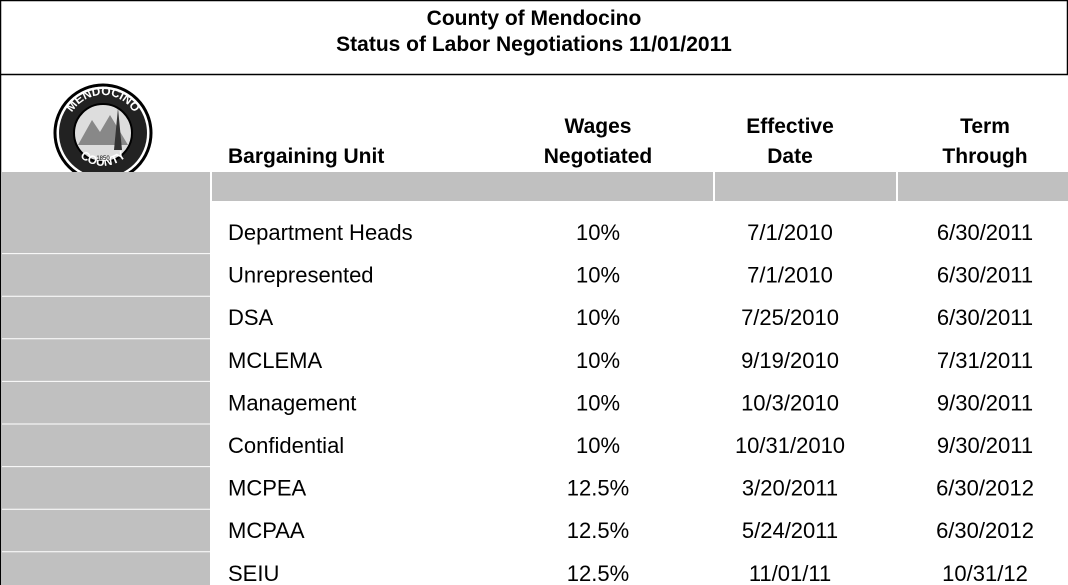 Image resolution: width=1068 pixels, height=585 pixels. Describe the element at coordinates (790, 573) in the screenshot. I see `cell: 11/01/11` at that location.